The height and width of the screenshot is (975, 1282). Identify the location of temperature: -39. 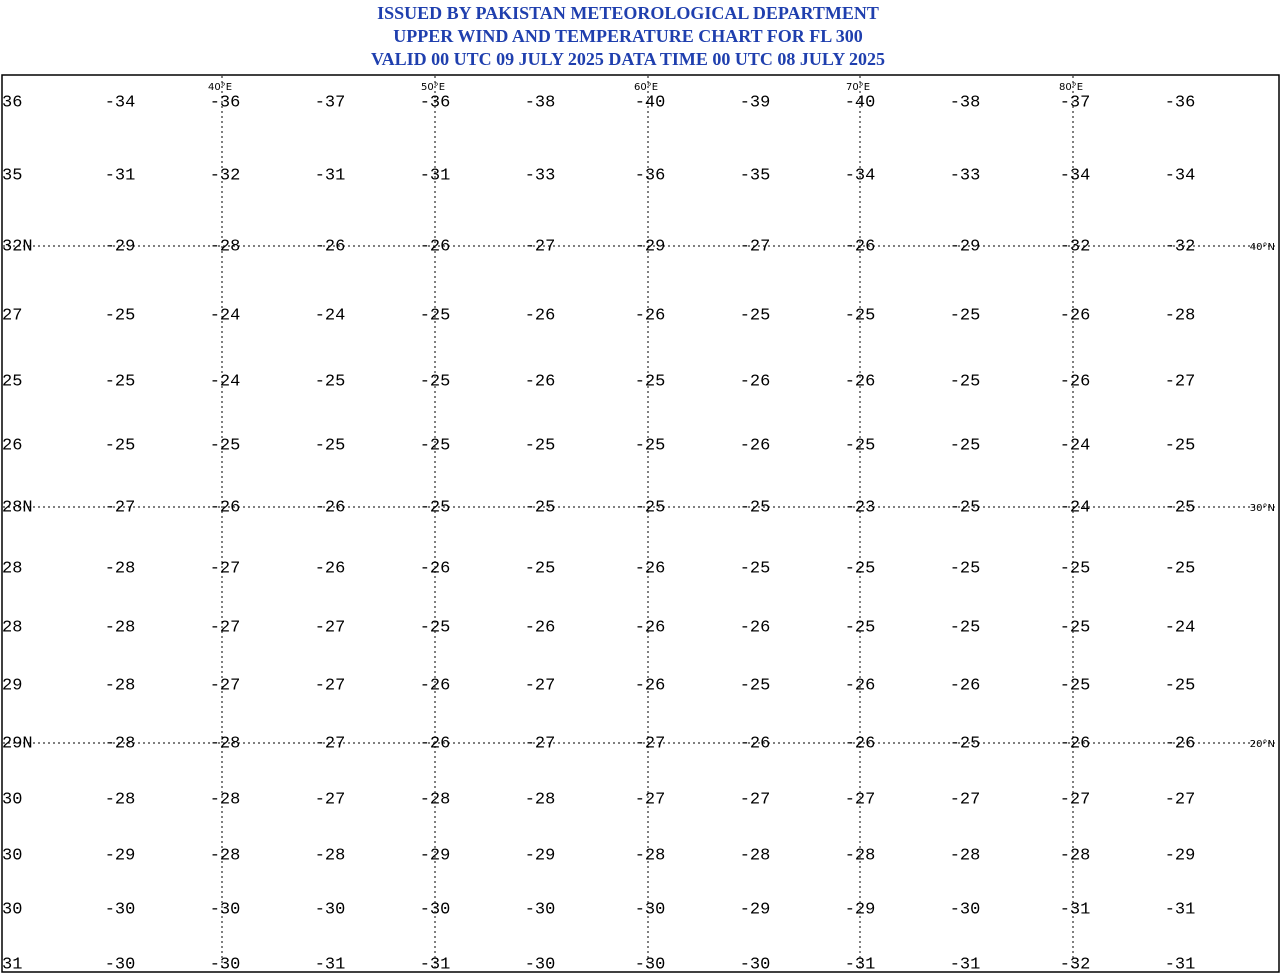
(755, 102).